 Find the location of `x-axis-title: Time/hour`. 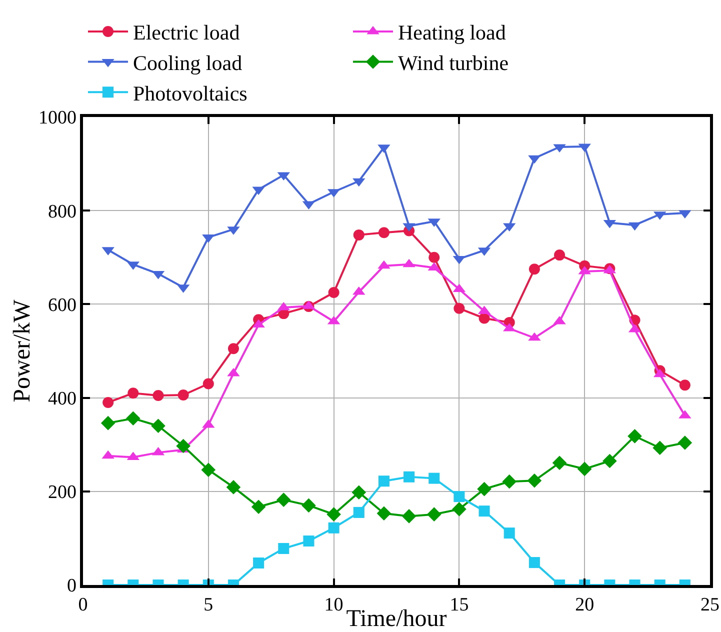

x-axis-title: Time/hour is located at coordinates (396, 619).